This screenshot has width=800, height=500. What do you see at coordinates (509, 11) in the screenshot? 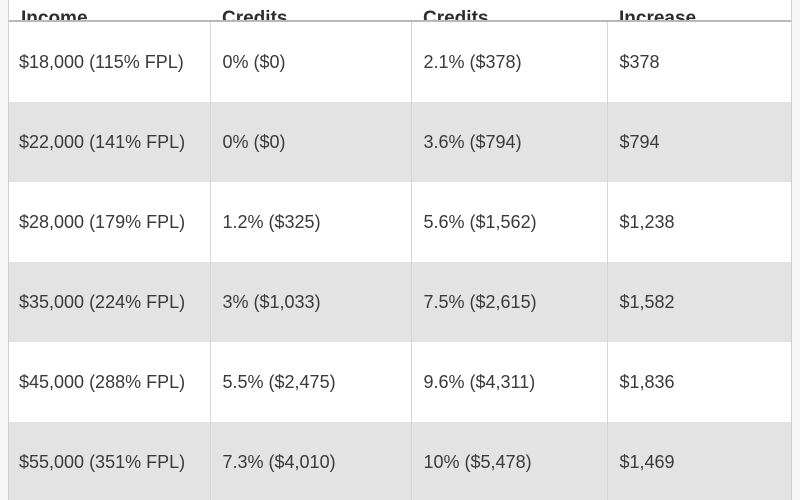
I see `header-credits-proposed: Credits` at bounding box center [509, 11].